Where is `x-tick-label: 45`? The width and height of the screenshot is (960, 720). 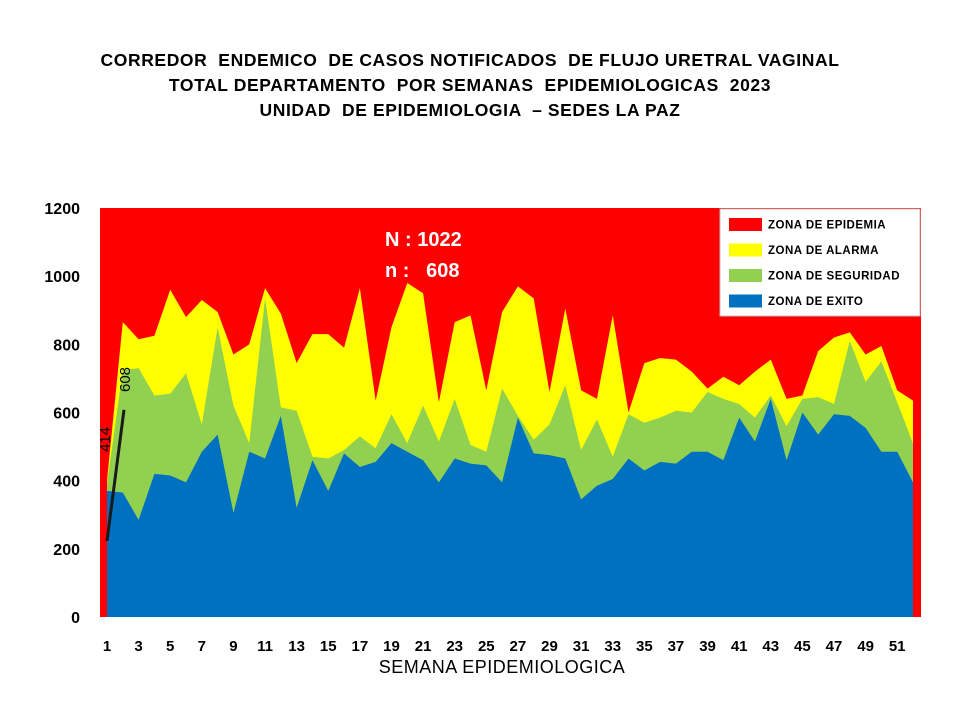
x-tick-label: 45 is located at coordinates (802, 646).